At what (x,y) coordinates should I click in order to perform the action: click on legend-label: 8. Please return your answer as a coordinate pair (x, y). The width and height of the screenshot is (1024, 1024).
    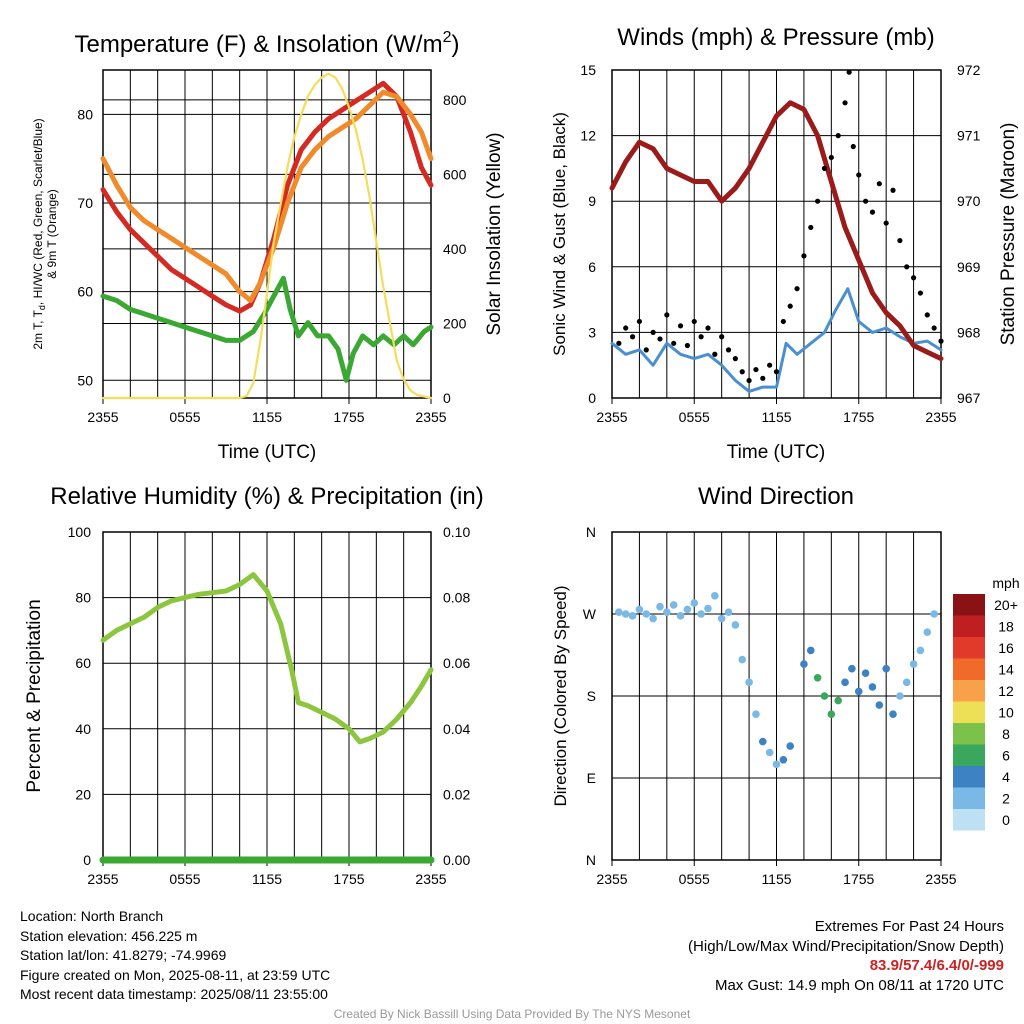
    Looking at the image, I should click on (1006, 734).